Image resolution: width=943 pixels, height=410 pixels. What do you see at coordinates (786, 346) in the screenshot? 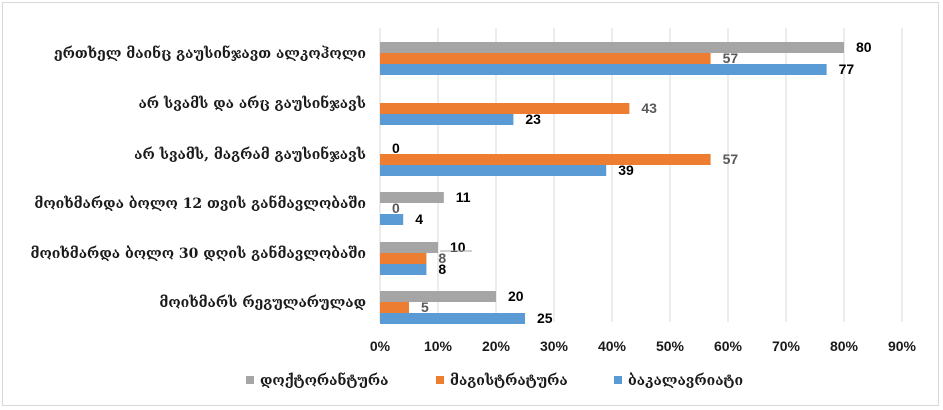
I see `x-tick-7: 70%` at bounding box center [786, 346].